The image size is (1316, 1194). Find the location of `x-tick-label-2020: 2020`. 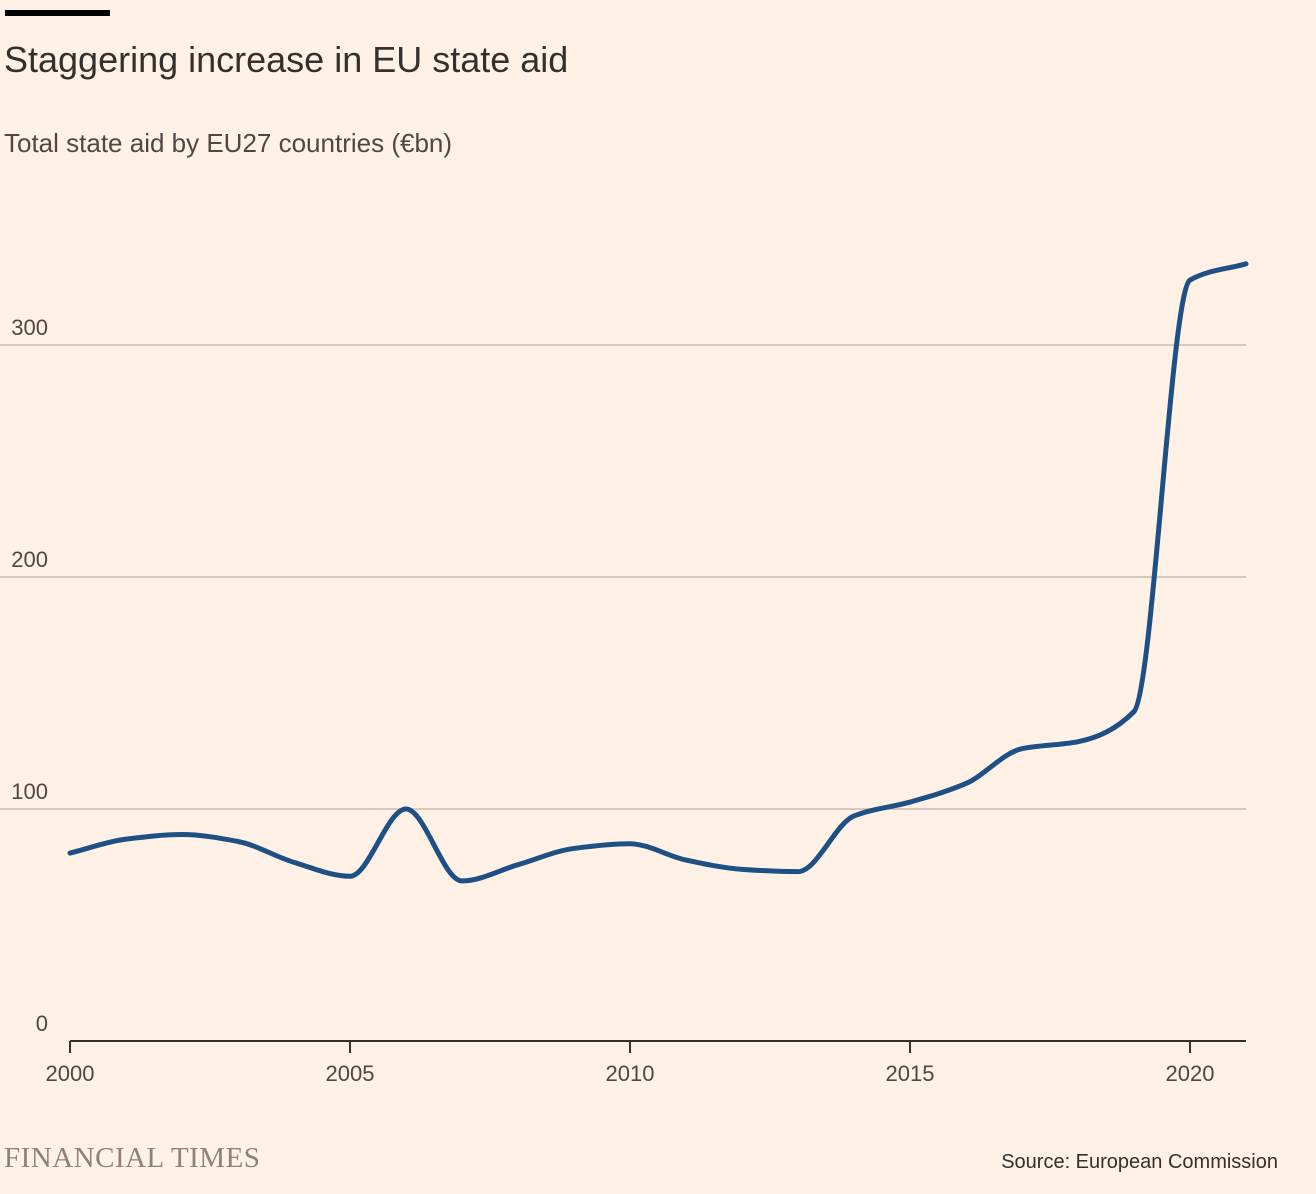

x-tick-label-2020: 2020 is located at coordinates (1190, 1073).